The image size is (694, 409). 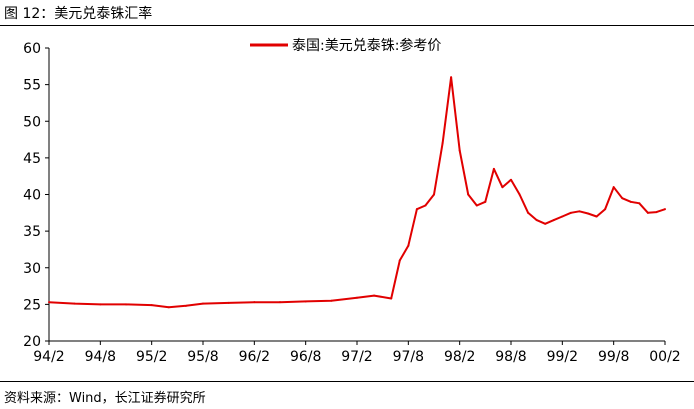 I want to click on x-tick-label: 98/8, so click(x=510, y=357).